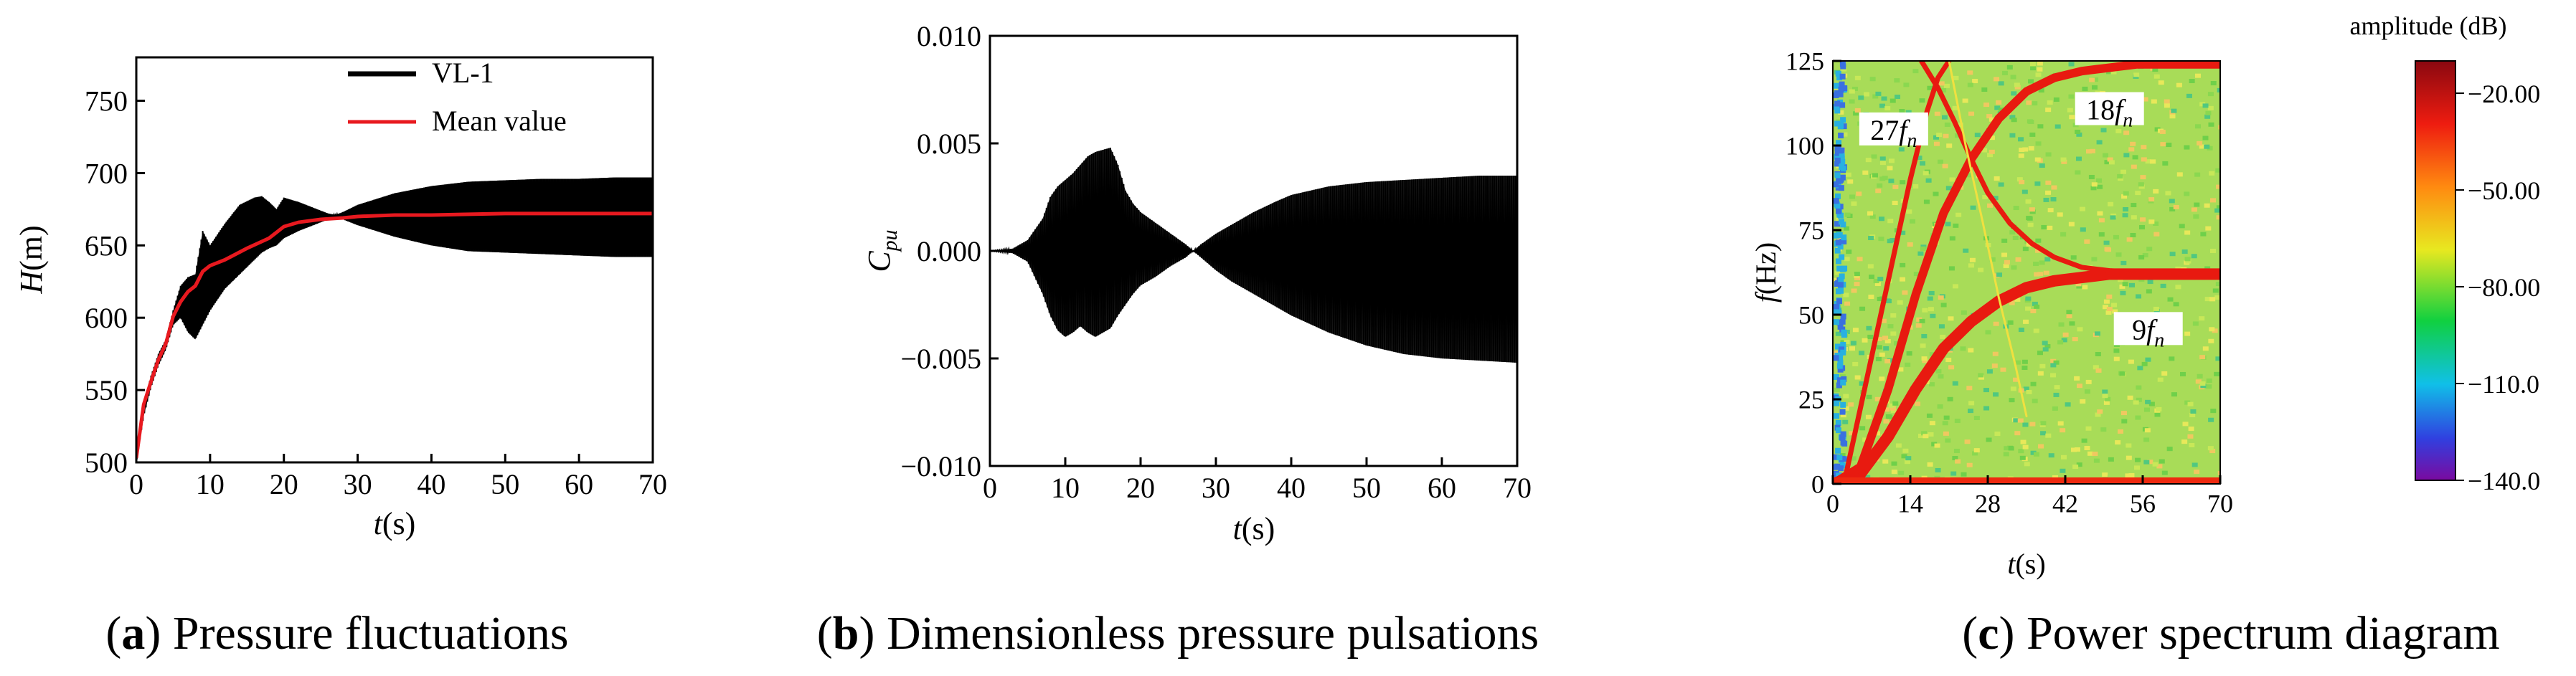  What do you see at coordinates (2504, 481) in the screenshot?
I see `colorbar-tick-label: −140.0` at bounding box center [2504, 481].